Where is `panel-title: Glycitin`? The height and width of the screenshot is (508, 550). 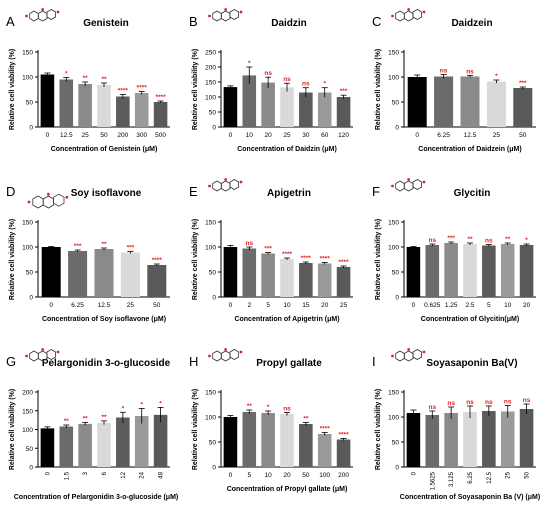 panel-title: Glycitin is located at coordinates (472, 193).